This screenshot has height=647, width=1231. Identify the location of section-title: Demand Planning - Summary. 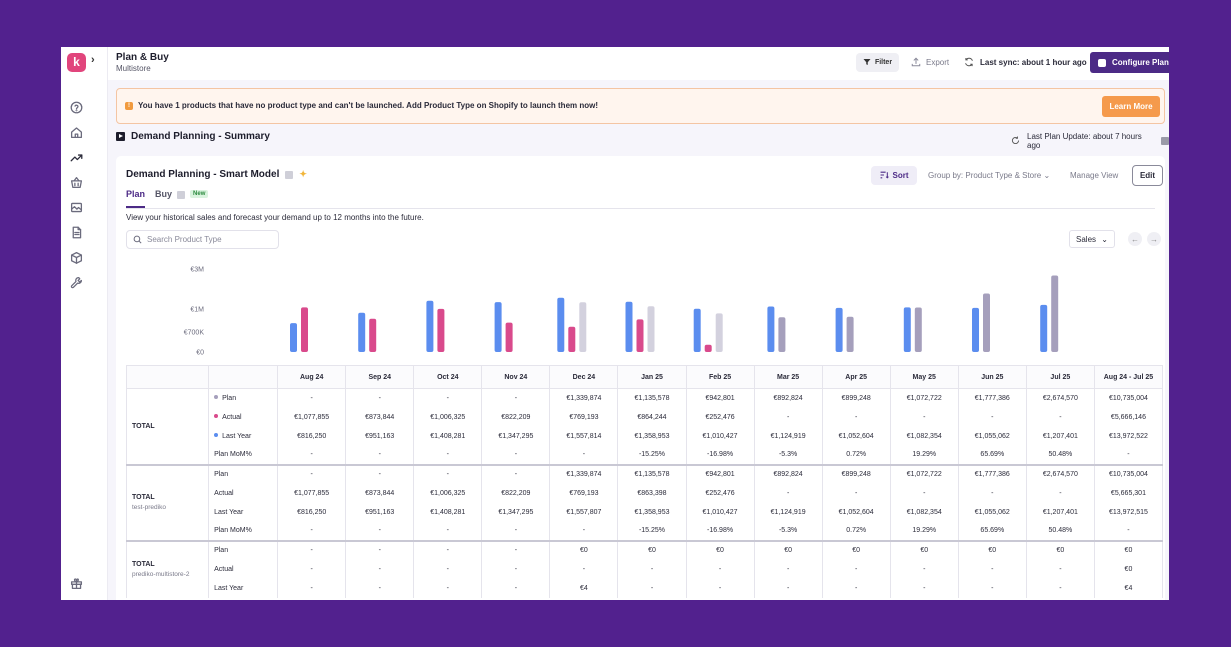
(193, 136).